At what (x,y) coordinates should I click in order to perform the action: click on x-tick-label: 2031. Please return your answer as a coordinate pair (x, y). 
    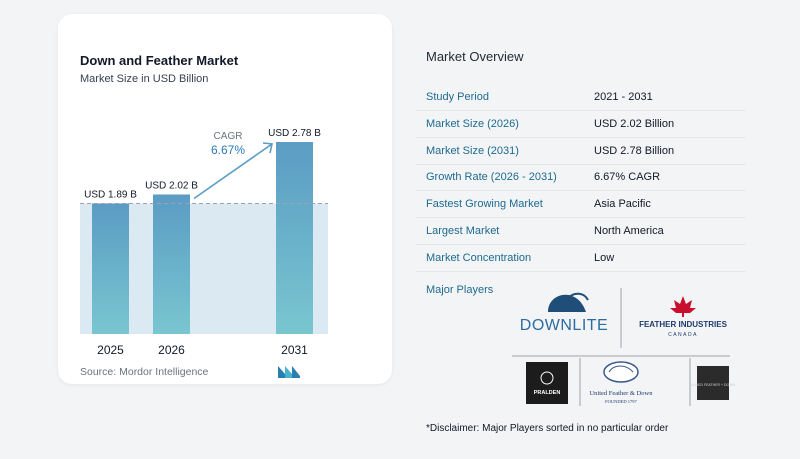
    Looking at the image, I should click on (294, 350).